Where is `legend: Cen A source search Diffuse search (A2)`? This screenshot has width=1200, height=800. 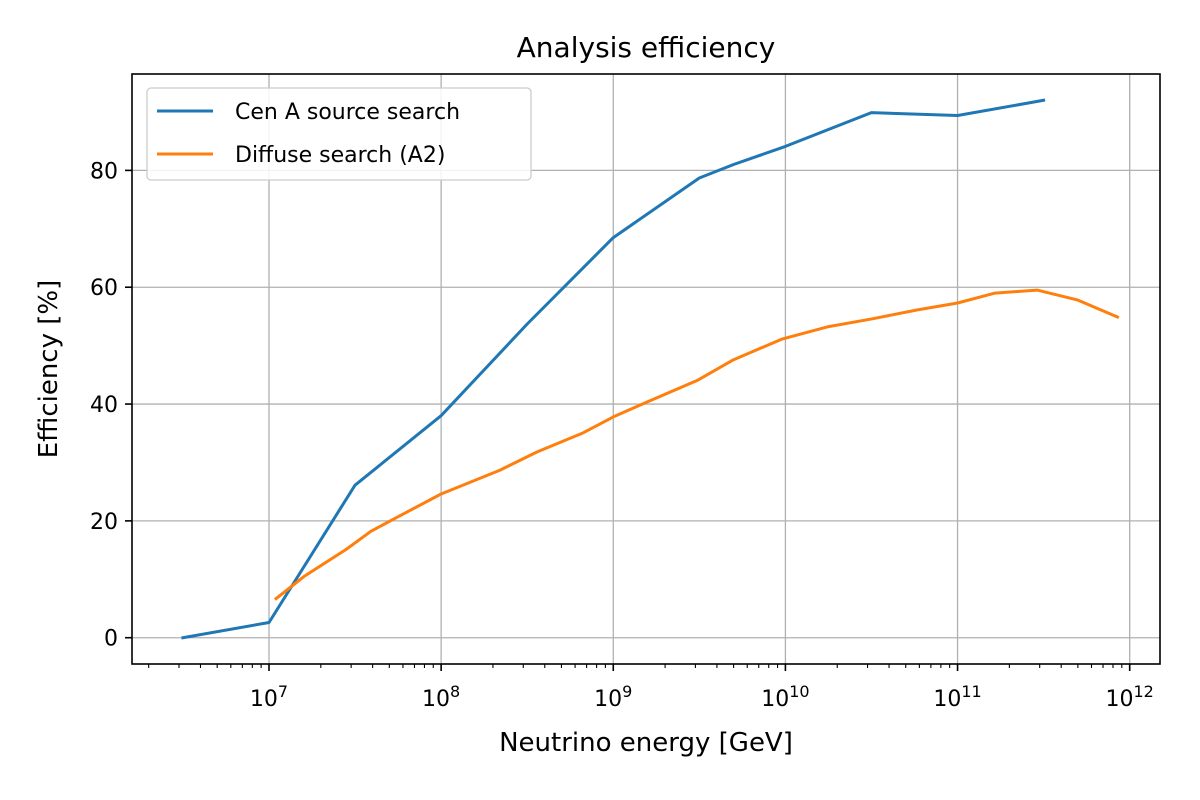 legend: Cen A source search Diffuse search (A2) is located at coordinates (339, 134).